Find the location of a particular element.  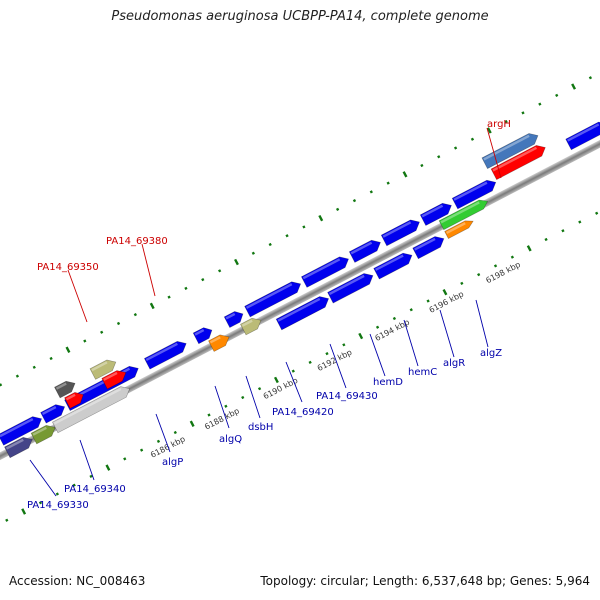

gene-label-algr: algR is located at coordinates (454, 363).